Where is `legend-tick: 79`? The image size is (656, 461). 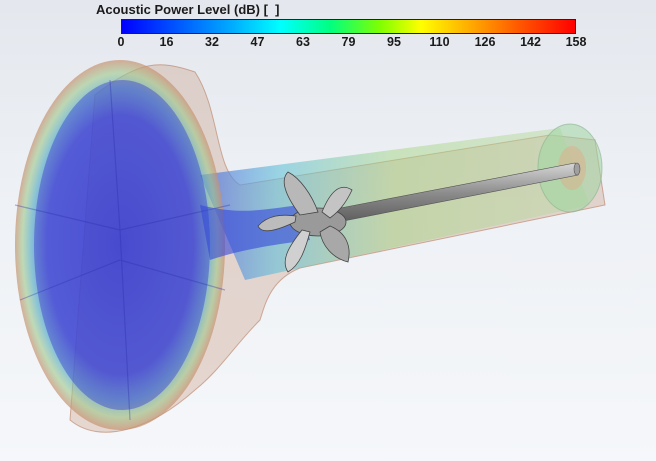 legend-tick: 79 is located at coordinates (348, 42).